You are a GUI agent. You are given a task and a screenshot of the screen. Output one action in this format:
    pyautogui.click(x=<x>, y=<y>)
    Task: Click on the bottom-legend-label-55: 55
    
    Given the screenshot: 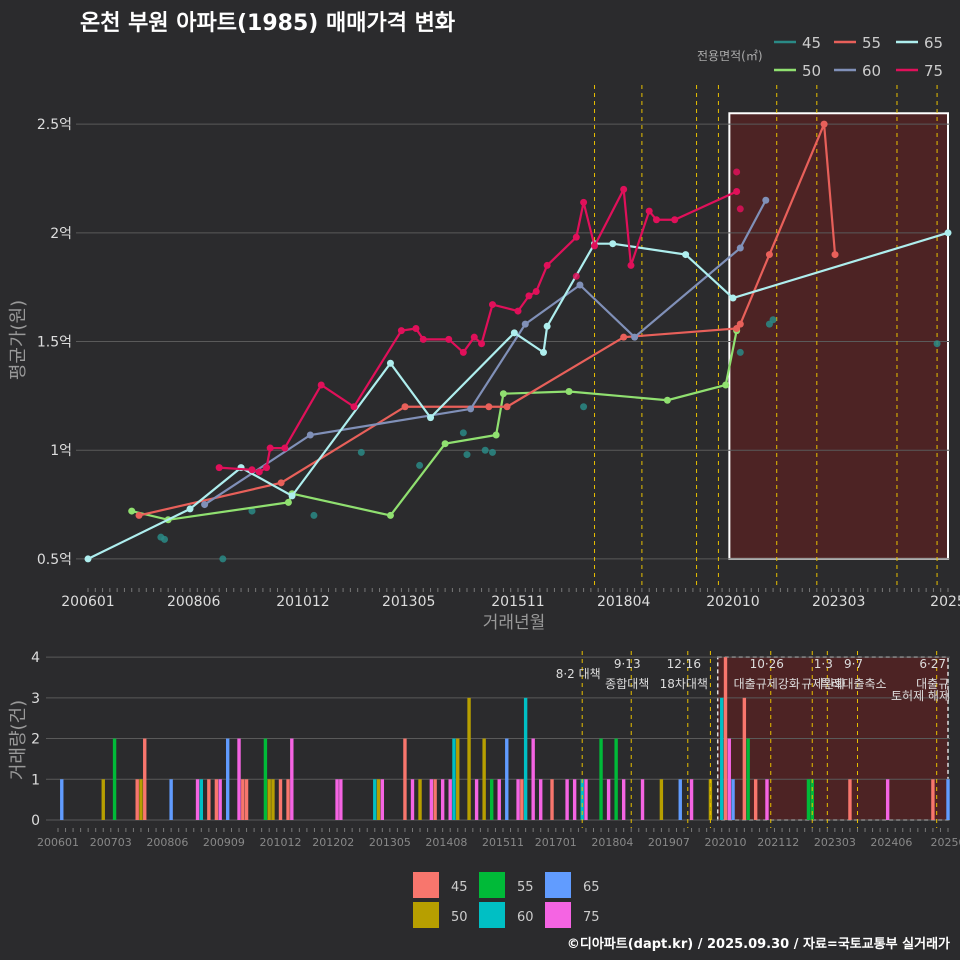 What is the action you would take?
    pyautogui.click(x=525, y=887)
    